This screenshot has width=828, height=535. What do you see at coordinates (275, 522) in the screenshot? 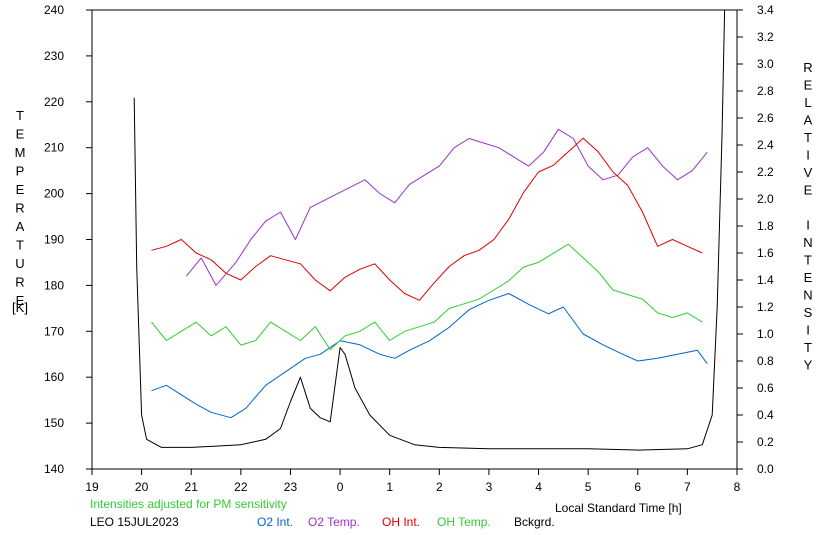
I see `legend-o2-int: O2 Int.` at bounding box center [275, 522].